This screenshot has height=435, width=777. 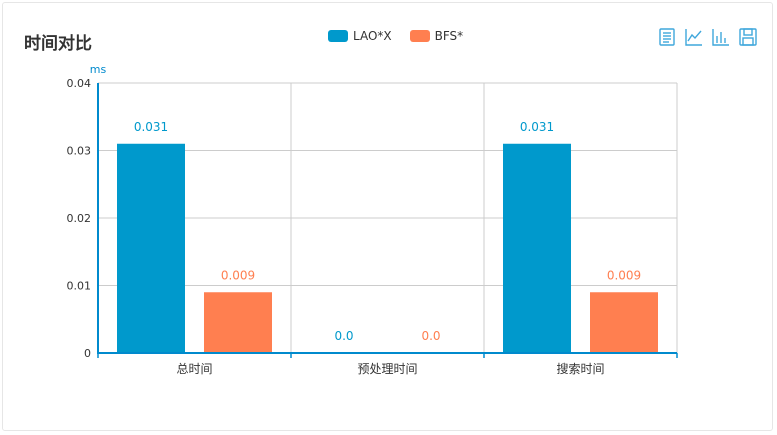 What do you see at coordinates (580, 368) in the screenshot?
I see `x-tick-label: 搜索时间` at bounding box center [580, 368].